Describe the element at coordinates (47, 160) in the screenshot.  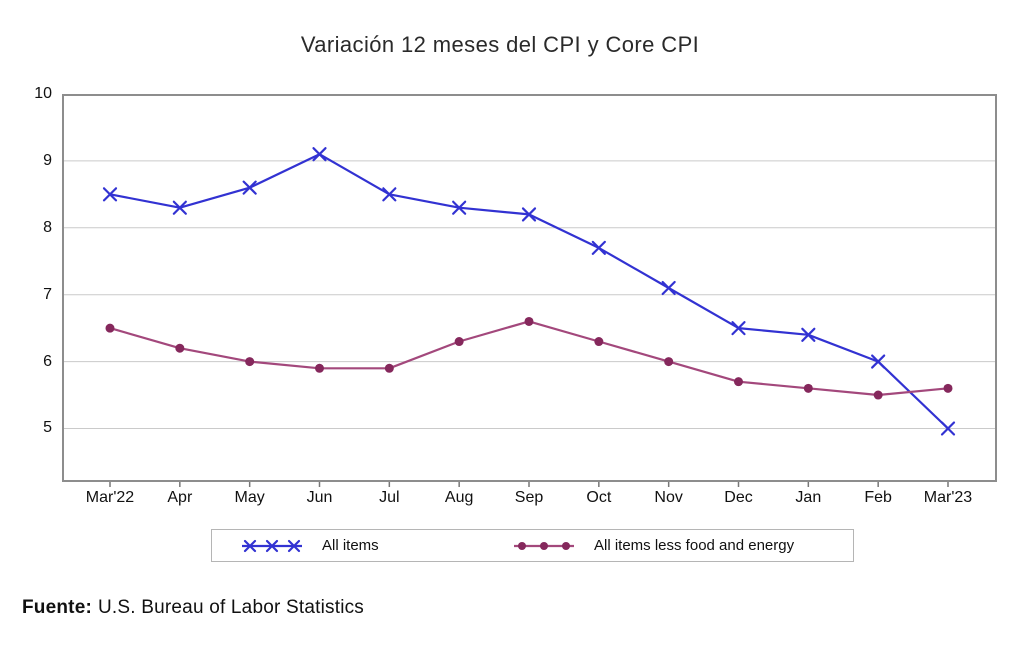
I see `y-axis-label: 9` at that location.